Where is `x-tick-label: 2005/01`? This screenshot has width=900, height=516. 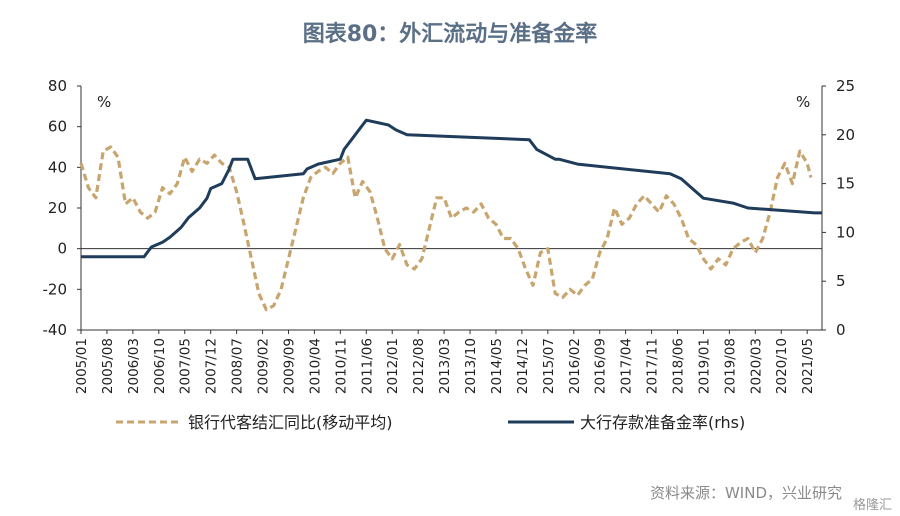
x-tick-label: 2005/01 is located at coordinates (82, 366).